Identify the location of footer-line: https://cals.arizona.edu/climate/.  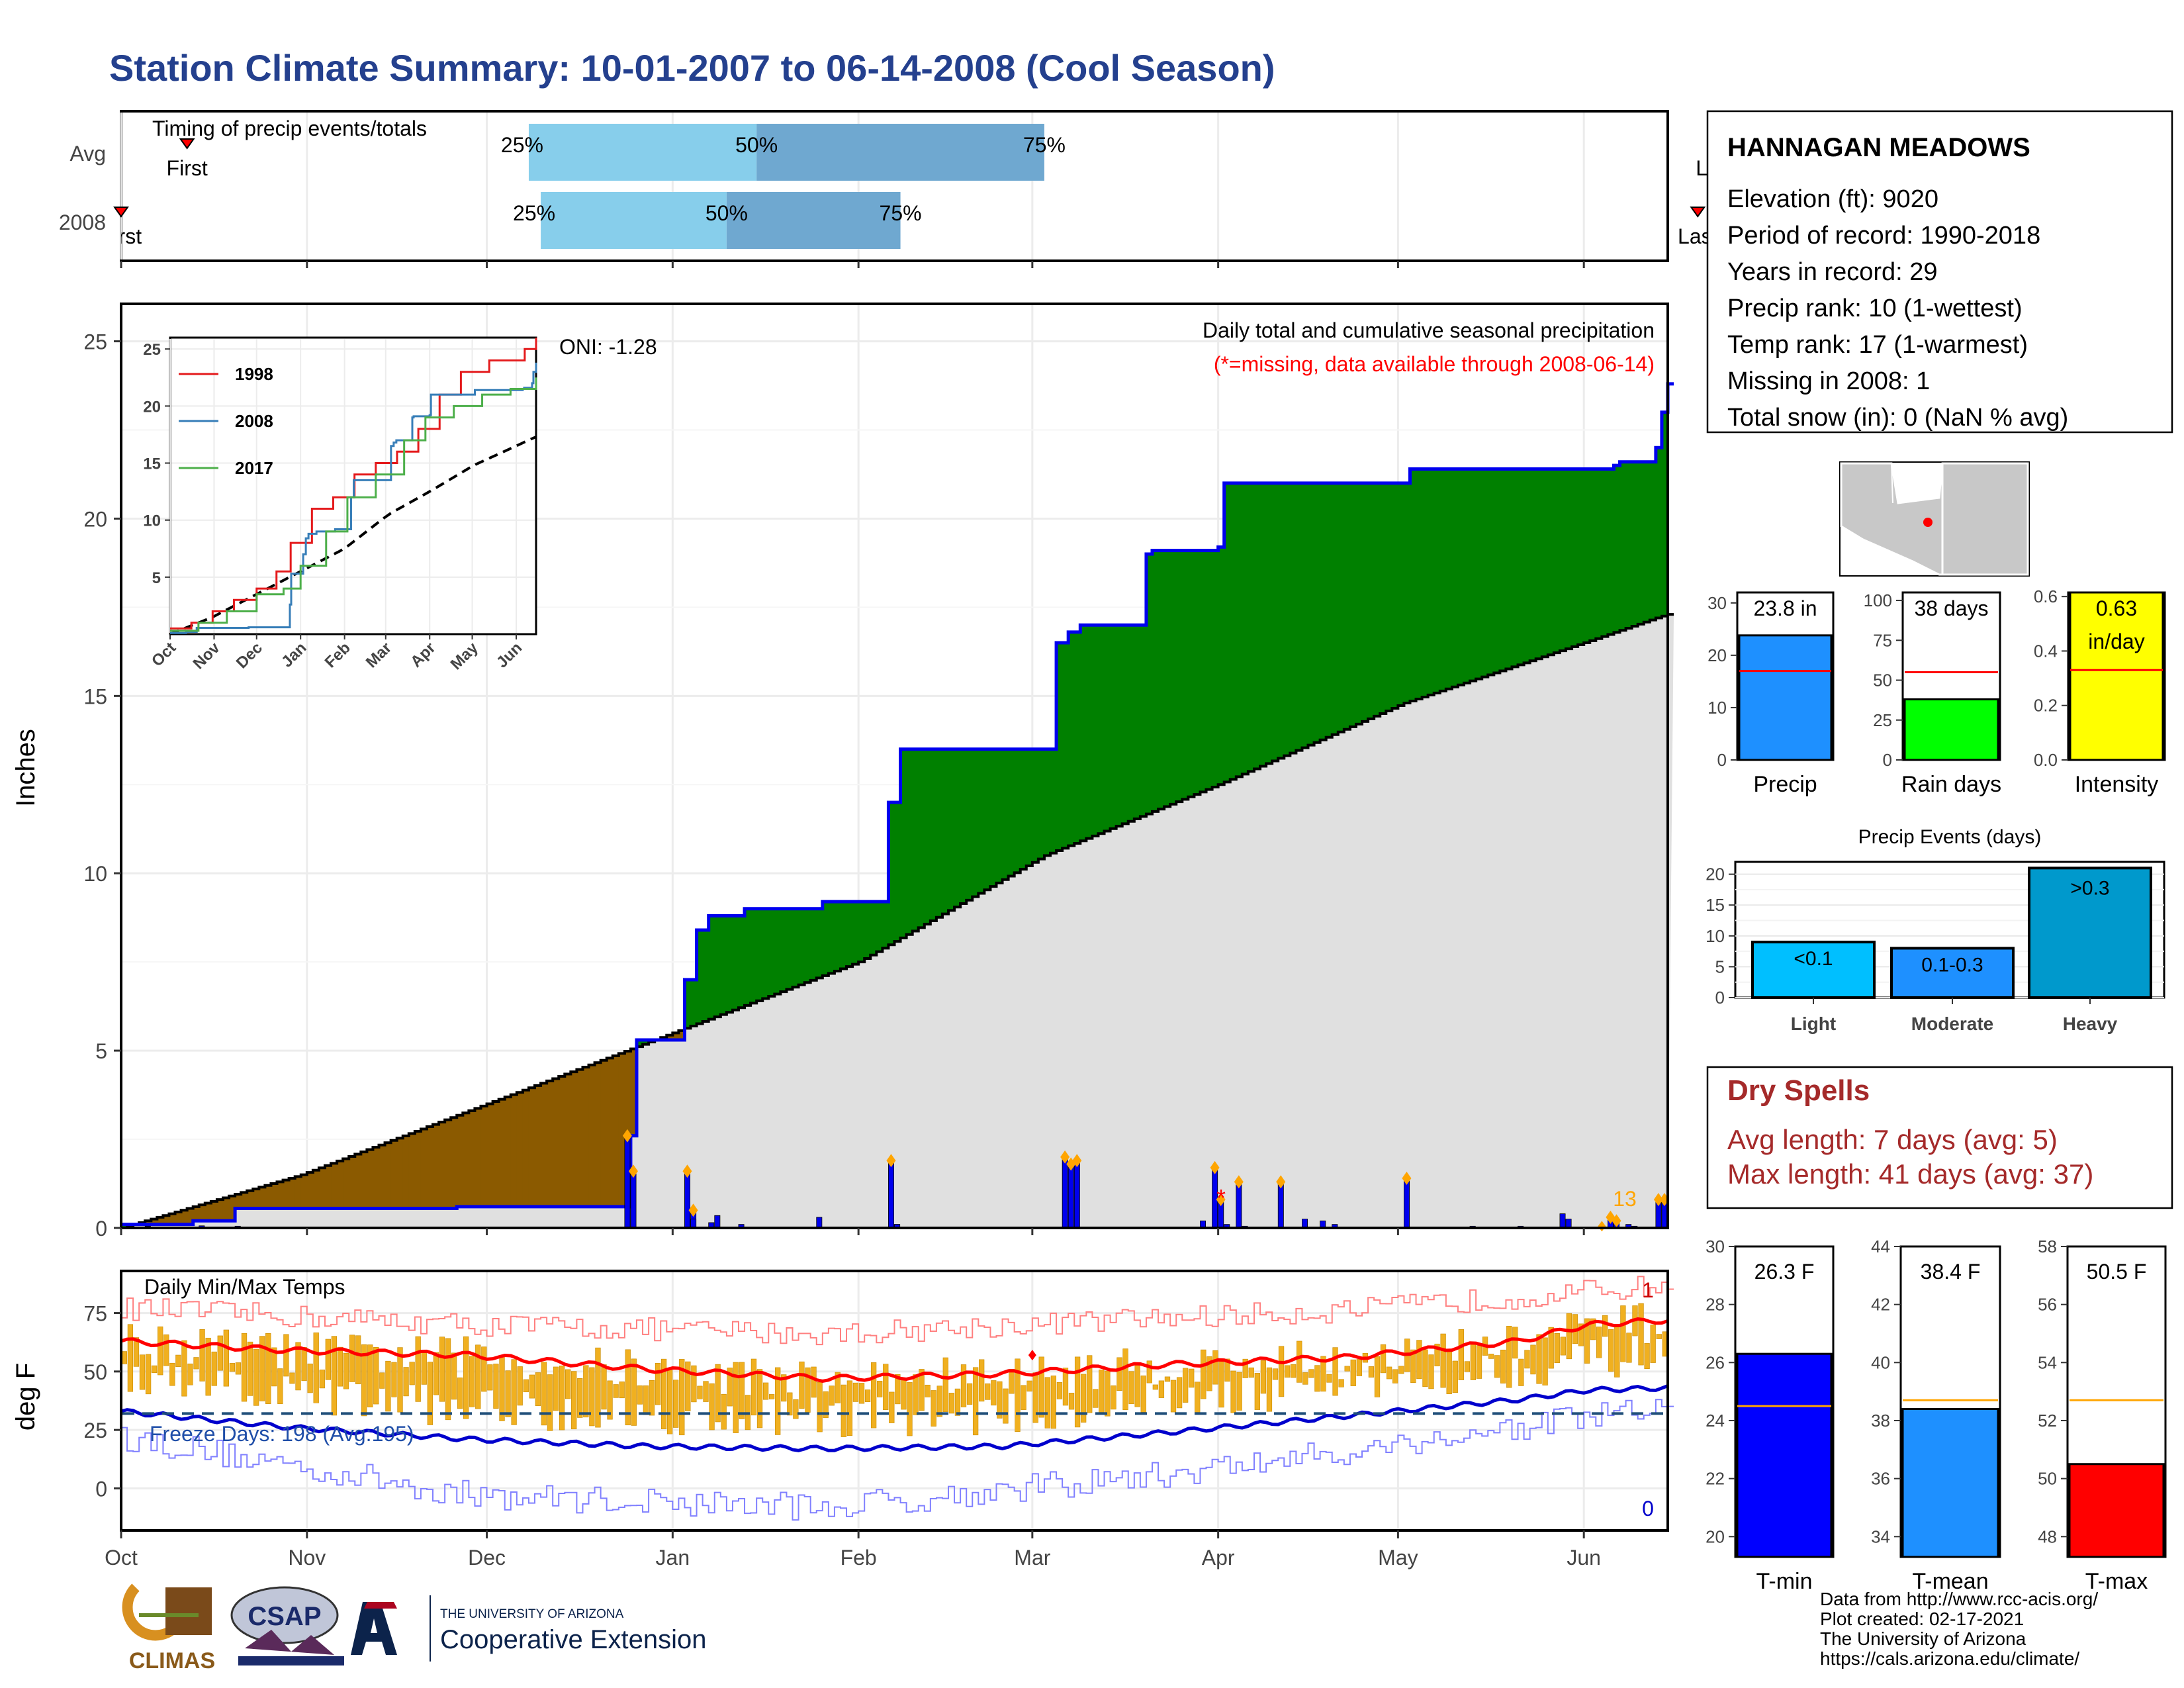
(1949, 1658).